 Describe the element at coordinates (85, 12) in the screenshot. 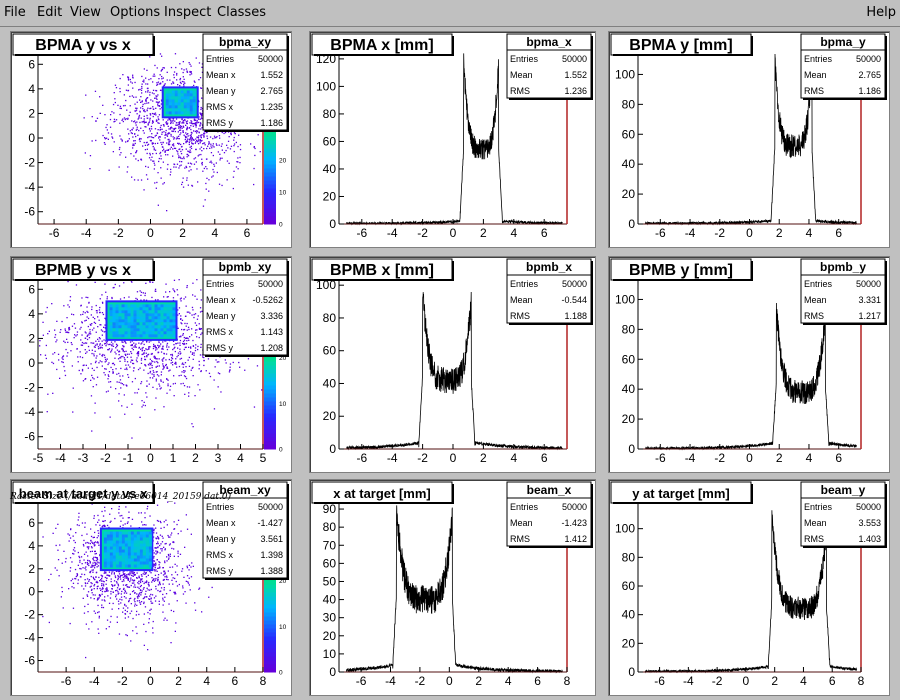

I see `menu-view: View` at that location.